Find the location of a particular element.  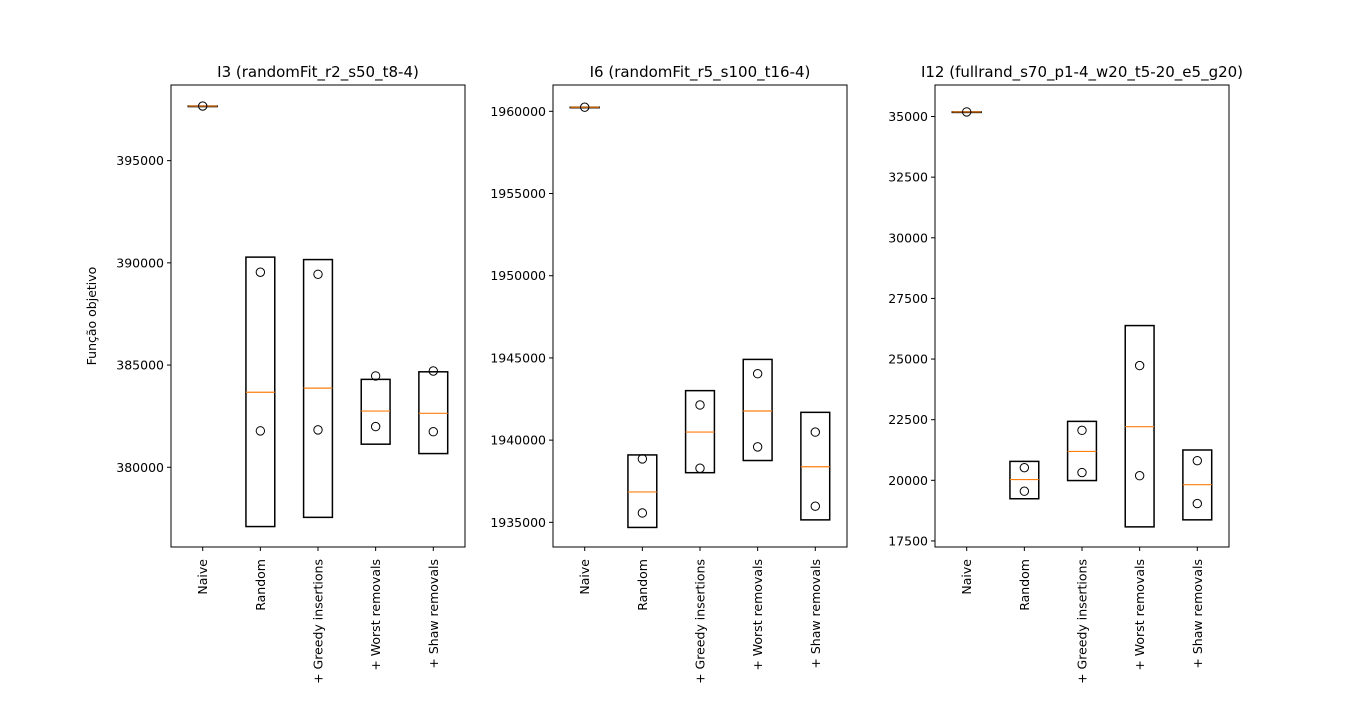

y-tick-label: 1950000 is located at coordinates (518, 275).